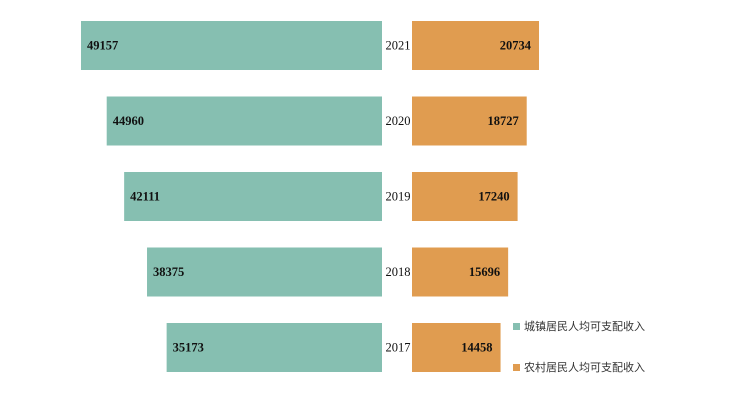 The height and width of the screenshot is (408, 739). I want to click on legend-label-rural: 农村居民人均可支配收入, so click(584, 367).